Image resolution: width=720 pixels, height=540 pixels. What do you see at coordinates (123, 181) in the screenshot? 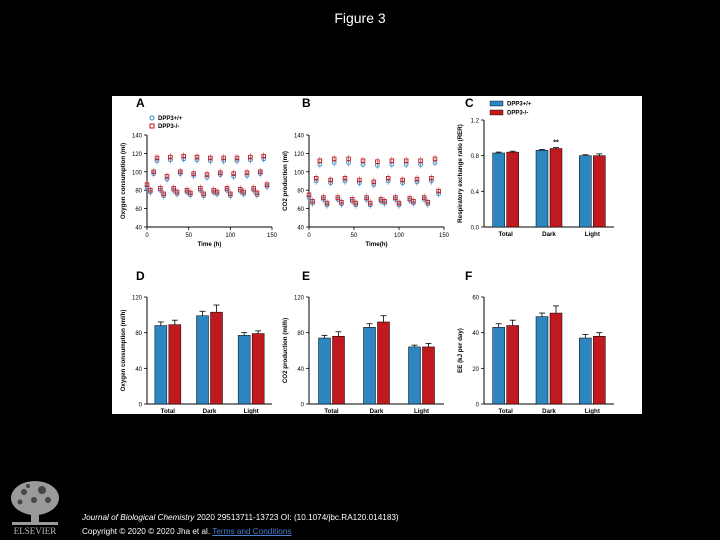
I see `y-axis-label: Oxygen consumption (ml)` at bounding box center [123, 181].